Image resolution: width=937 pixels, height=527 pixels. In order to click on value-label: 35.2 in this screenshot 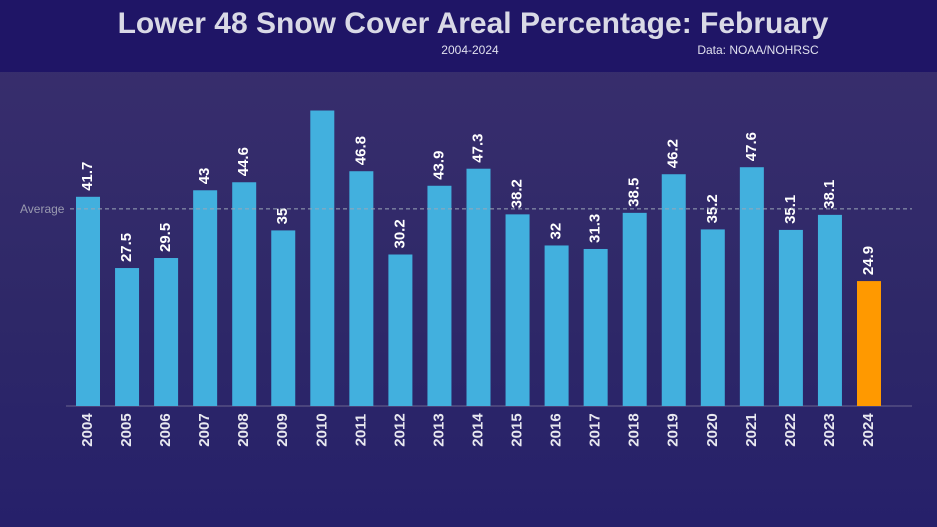, I will do `click(712, 208)`.